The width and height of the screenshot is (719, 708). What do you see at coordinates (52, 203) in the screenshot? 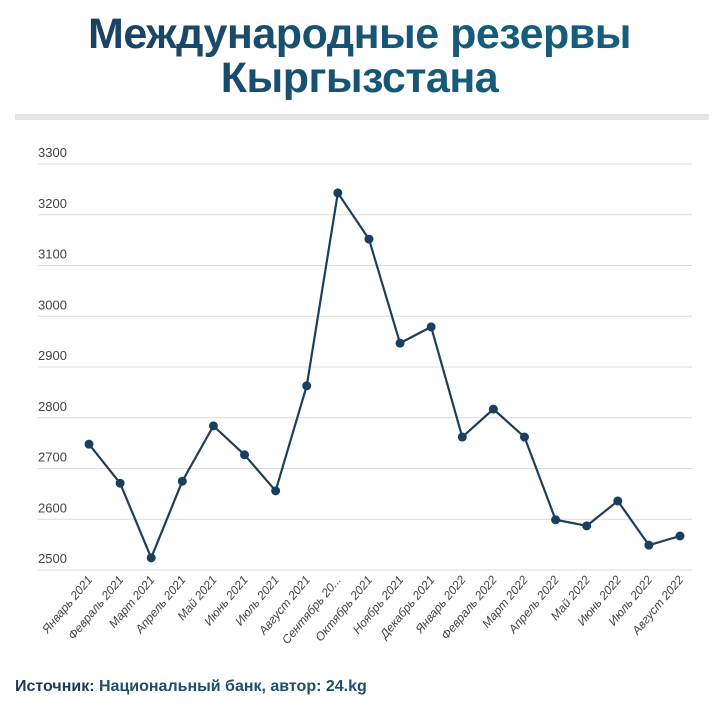
I see `y-tick-label: 3200` at bounding box center [52, 203].